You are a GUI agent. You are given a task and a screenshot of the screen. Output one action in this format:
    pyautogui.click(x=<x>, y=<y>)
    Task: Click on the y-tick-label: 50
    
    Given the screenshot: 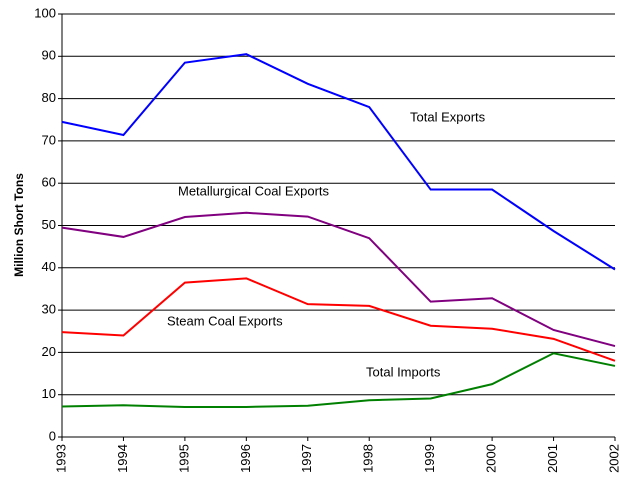 What is the action you would take?
    pyautogui.click(x=49, y=224)
    